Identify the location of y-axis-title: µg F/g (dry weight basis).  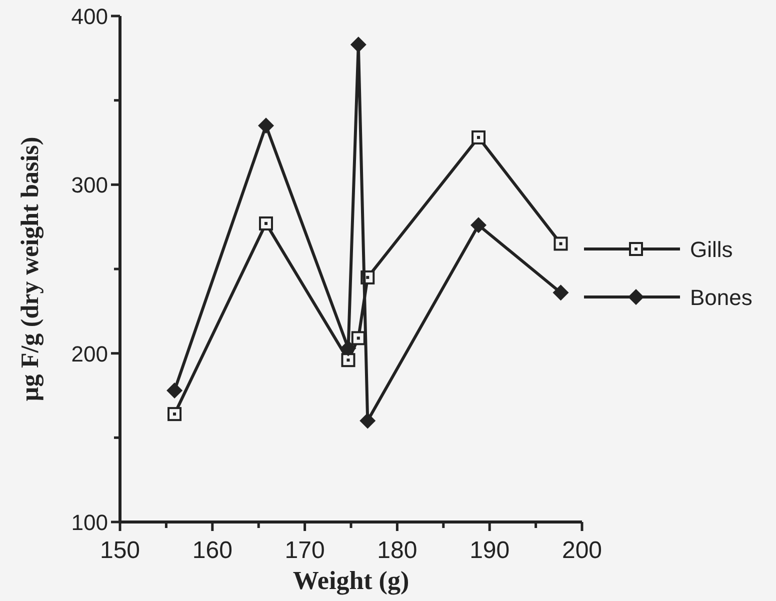
(30, 269).